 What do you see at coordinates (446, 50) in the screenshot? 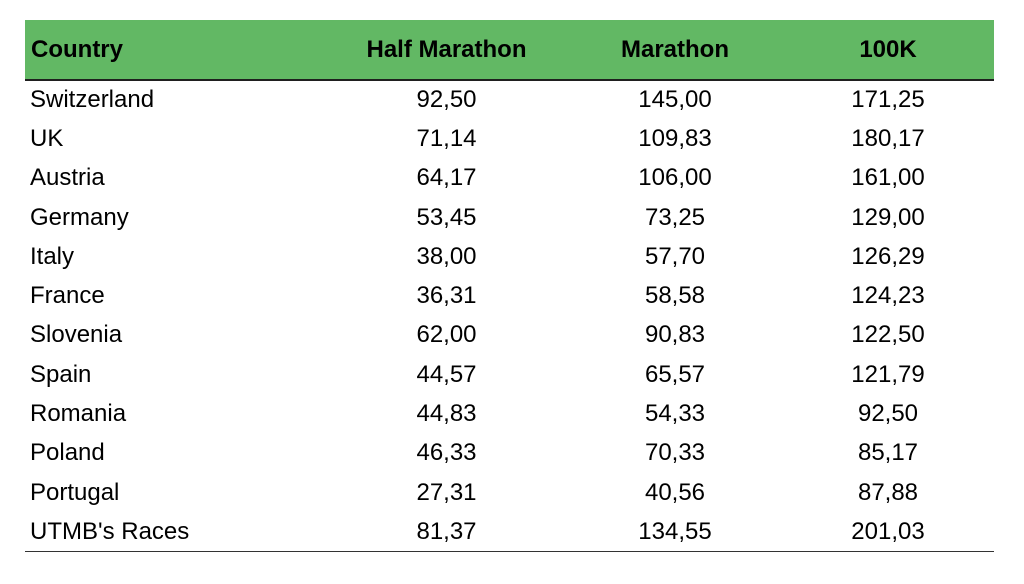
I see `header-half-marathon: Half Marathon` at bounding box center [446, 50].